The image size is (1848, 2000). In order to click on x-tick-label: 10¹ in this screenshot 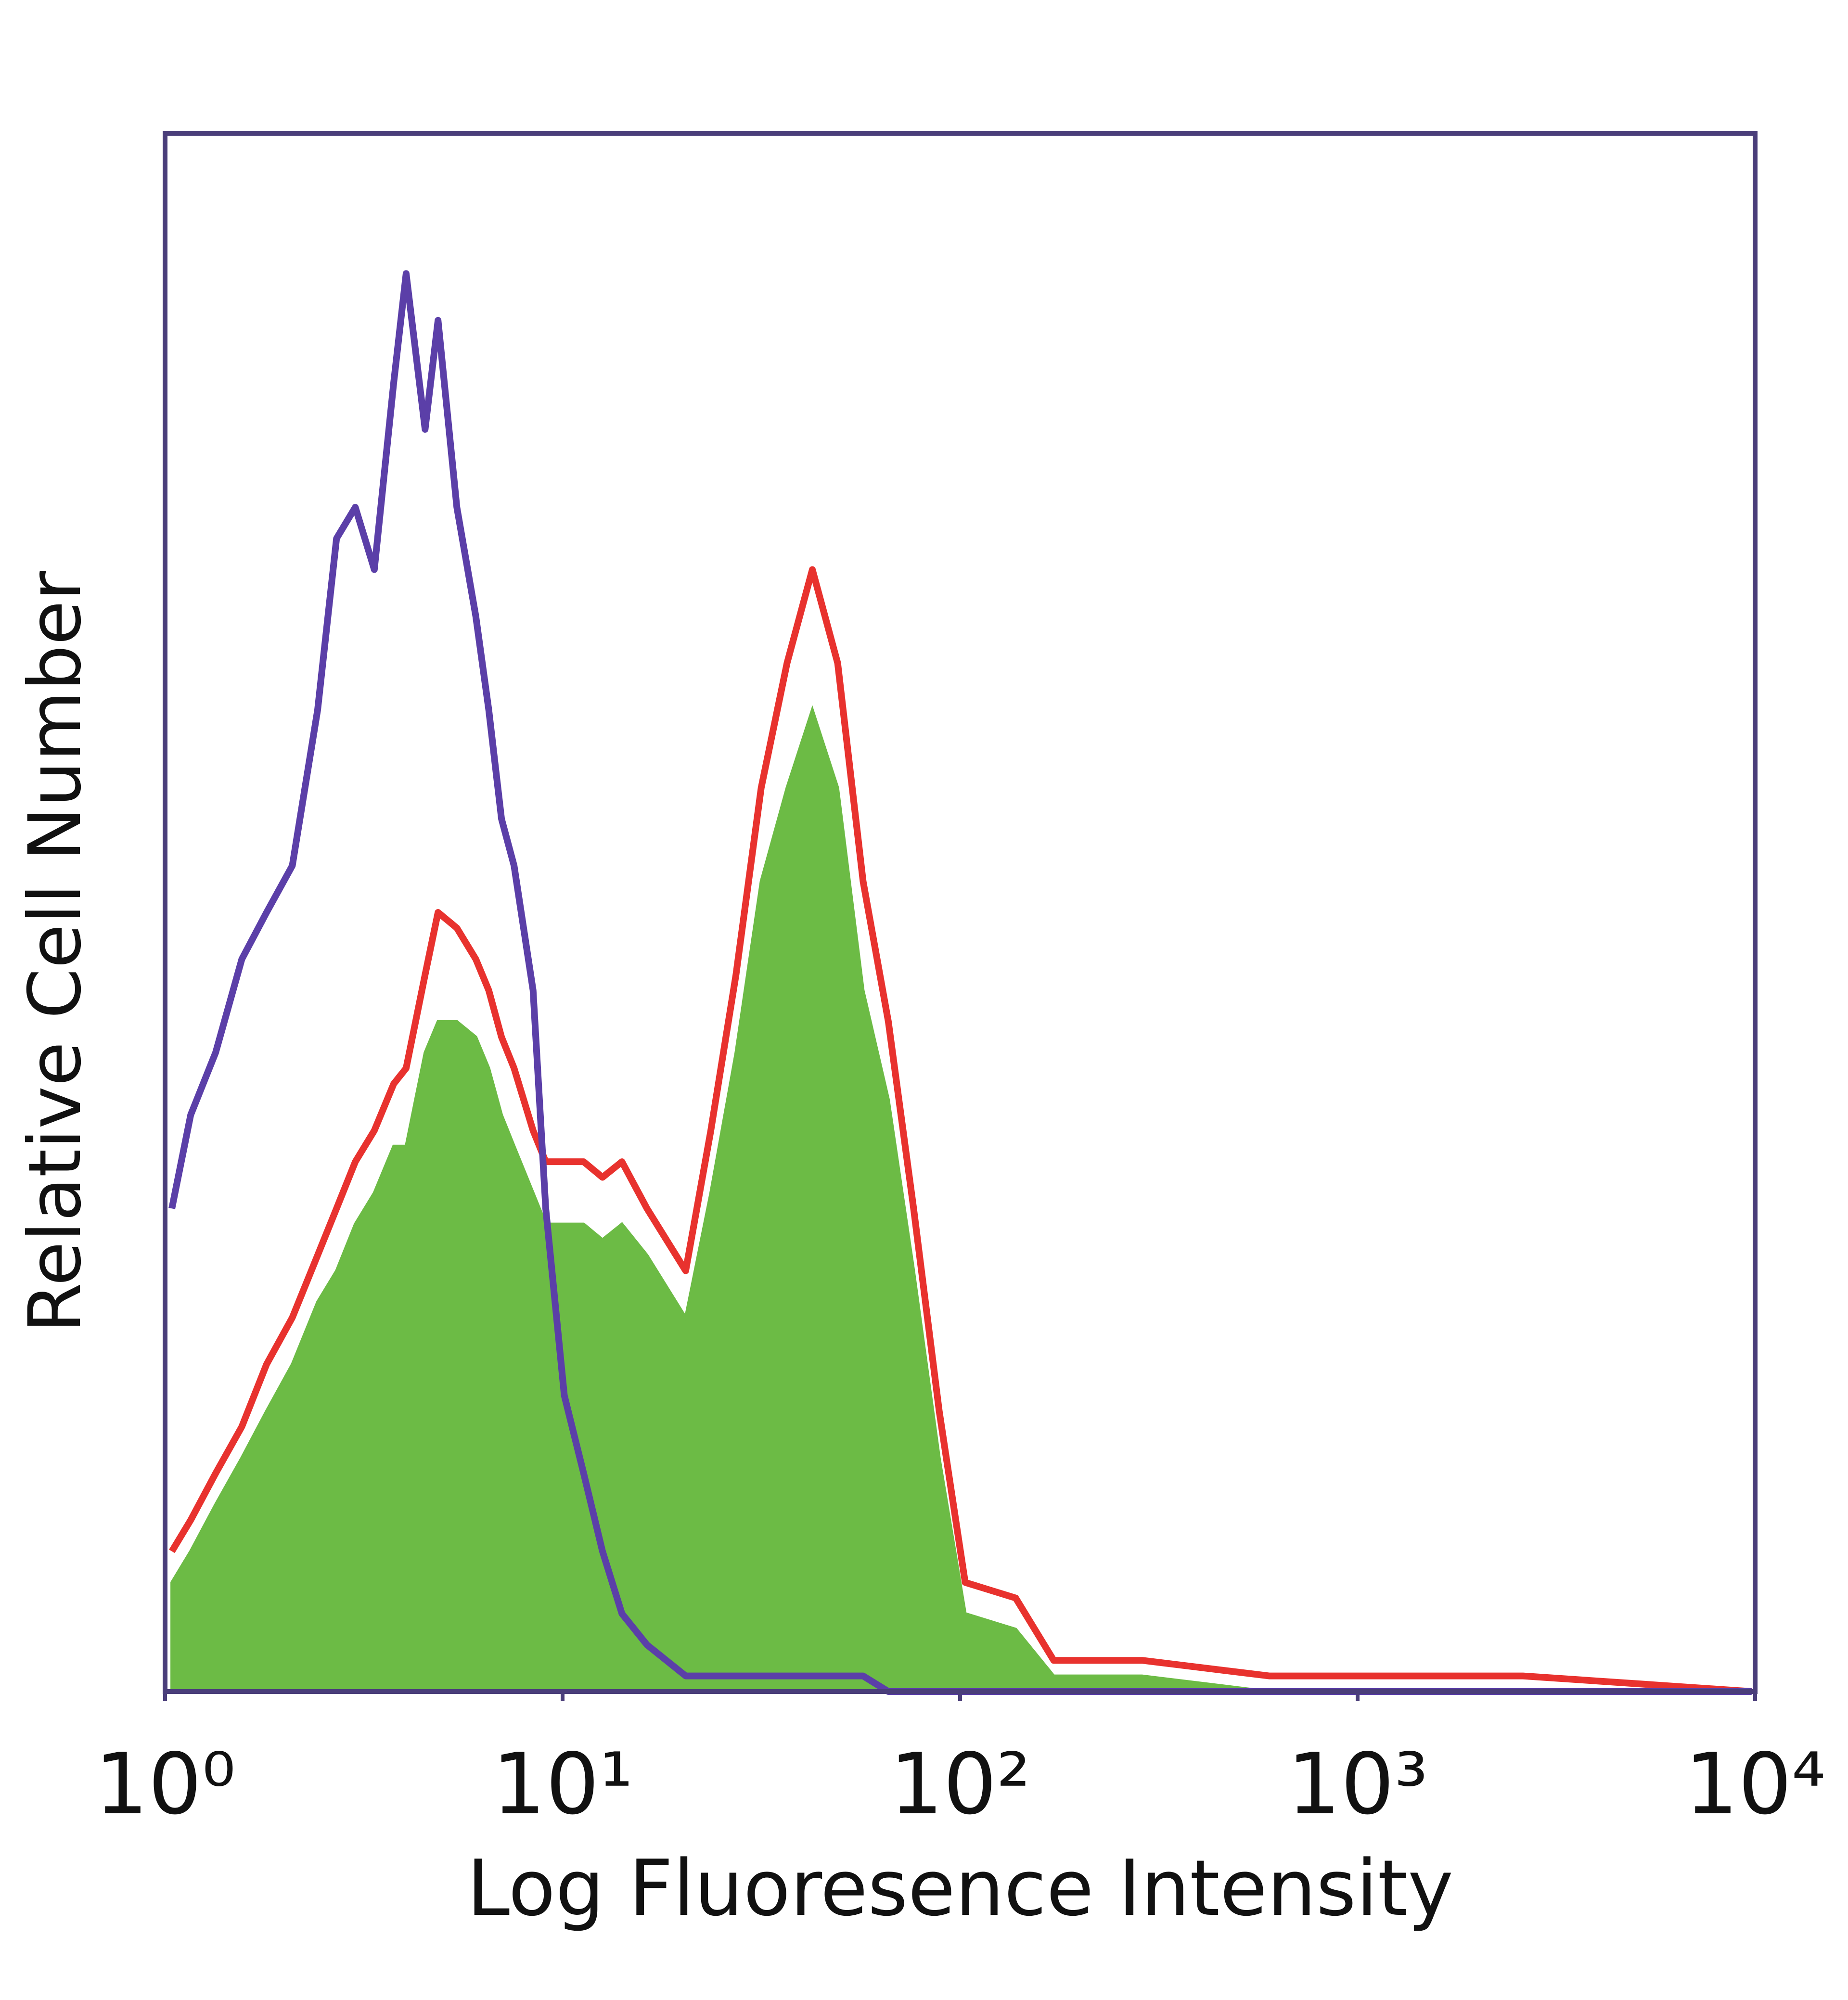, I will do `click(562, 1784)`.